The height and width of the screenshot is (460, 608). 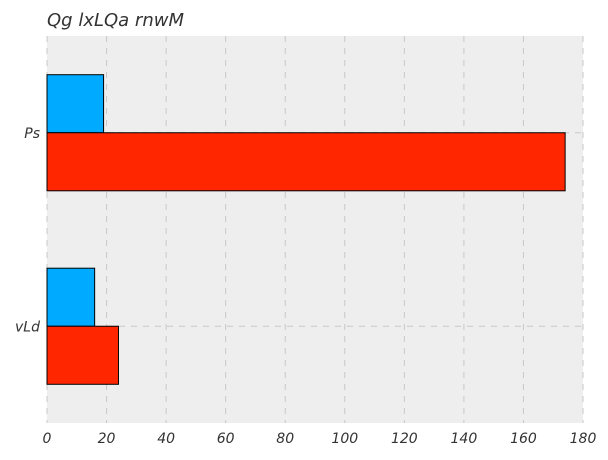 I want to click on x-tick-label: 120, so click(x=404, y=439).